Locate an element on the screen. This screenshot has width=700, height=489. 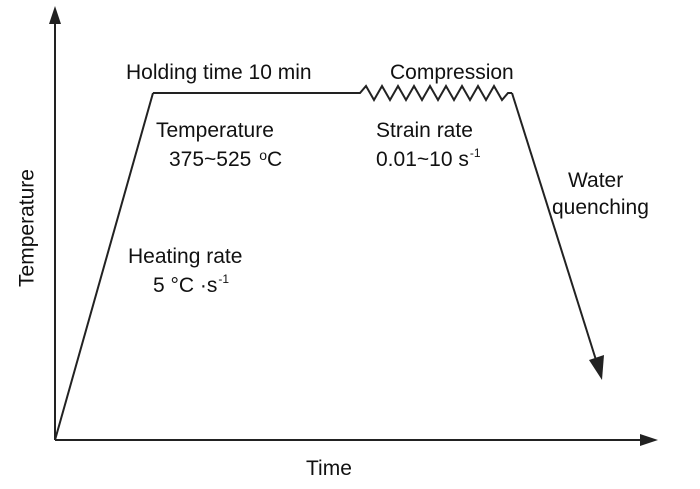
temperature-range-value: 375~525 is located at coordinates (210, 159).